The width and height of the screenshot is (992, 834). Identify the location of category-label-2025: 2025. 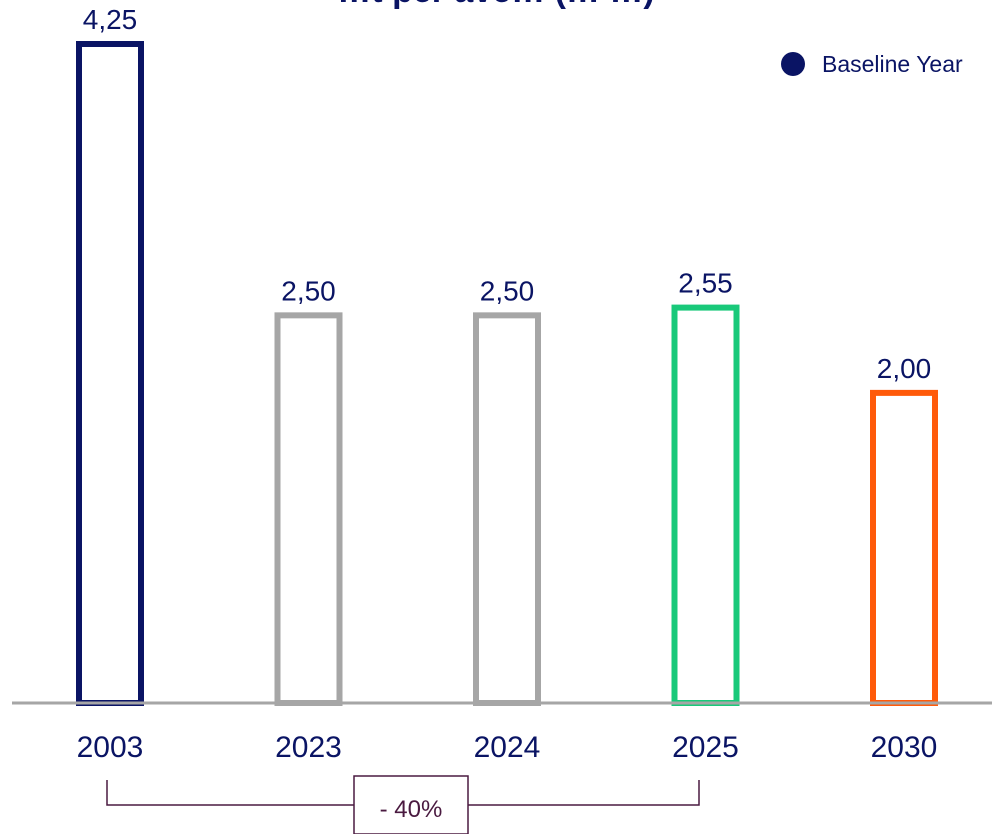
(705, 747).